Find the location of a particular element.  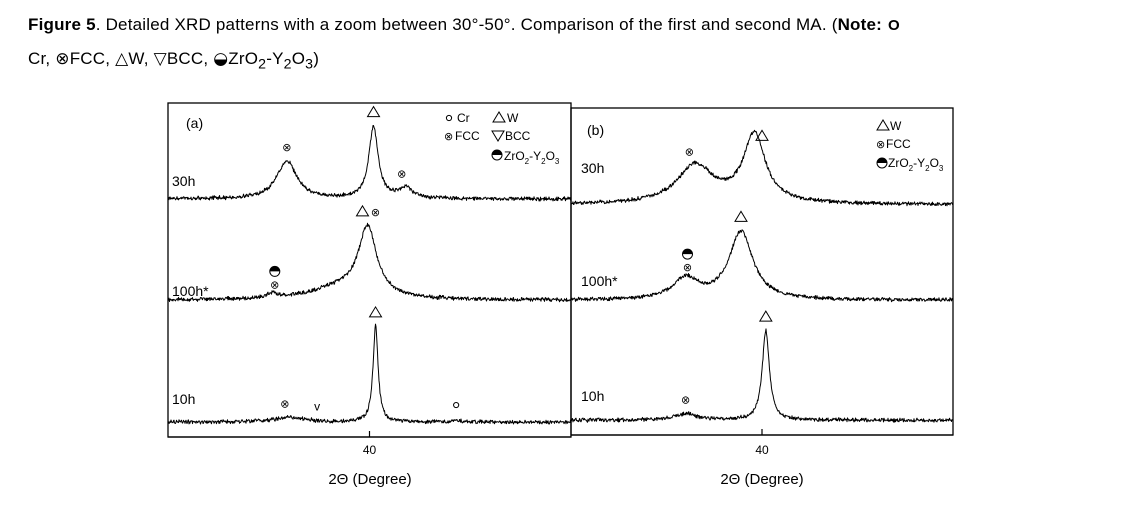

peak-marker-cr-icon is located at coordinates (456, 405).